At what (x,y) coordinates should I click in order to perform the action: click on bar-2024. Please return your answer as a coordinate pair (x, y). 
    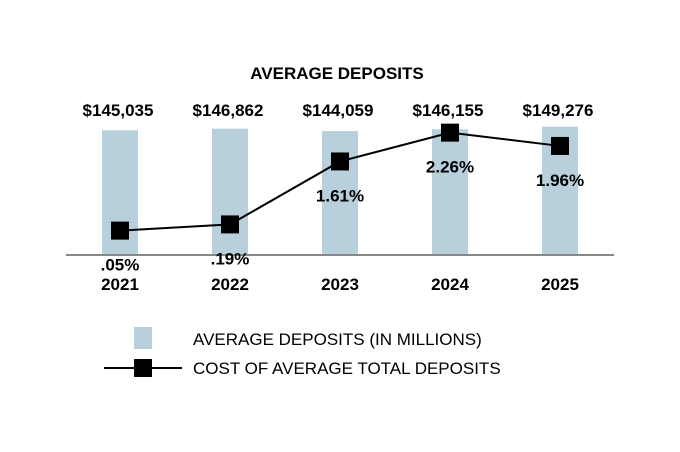
    Looking at the image, I should click on (450, 192).